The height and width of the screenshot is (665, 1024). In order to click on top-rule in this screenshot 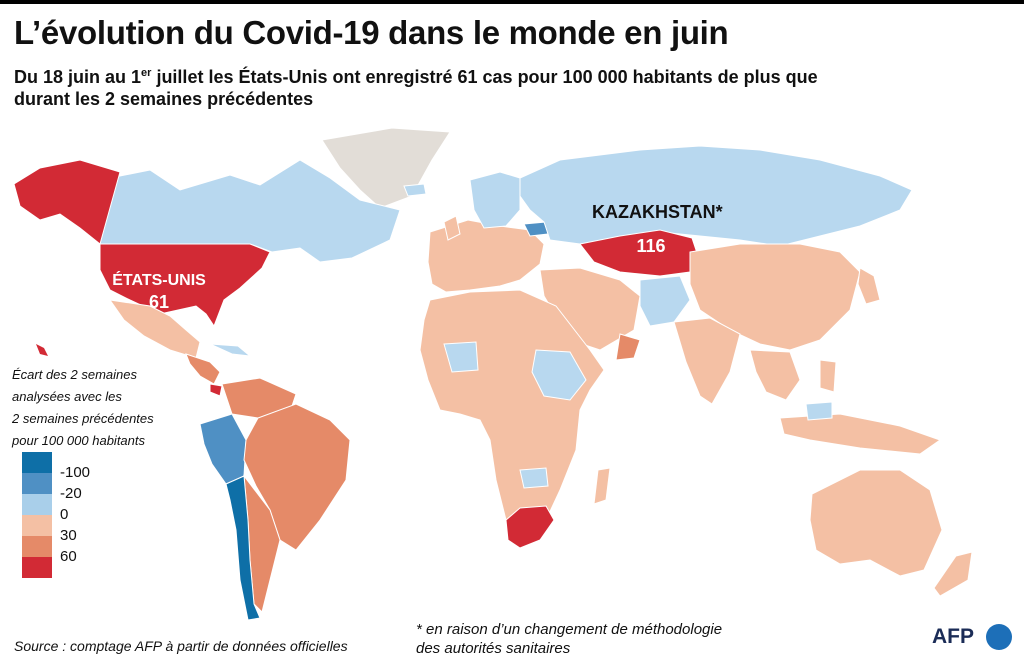, I will do `click(512, 2)`.